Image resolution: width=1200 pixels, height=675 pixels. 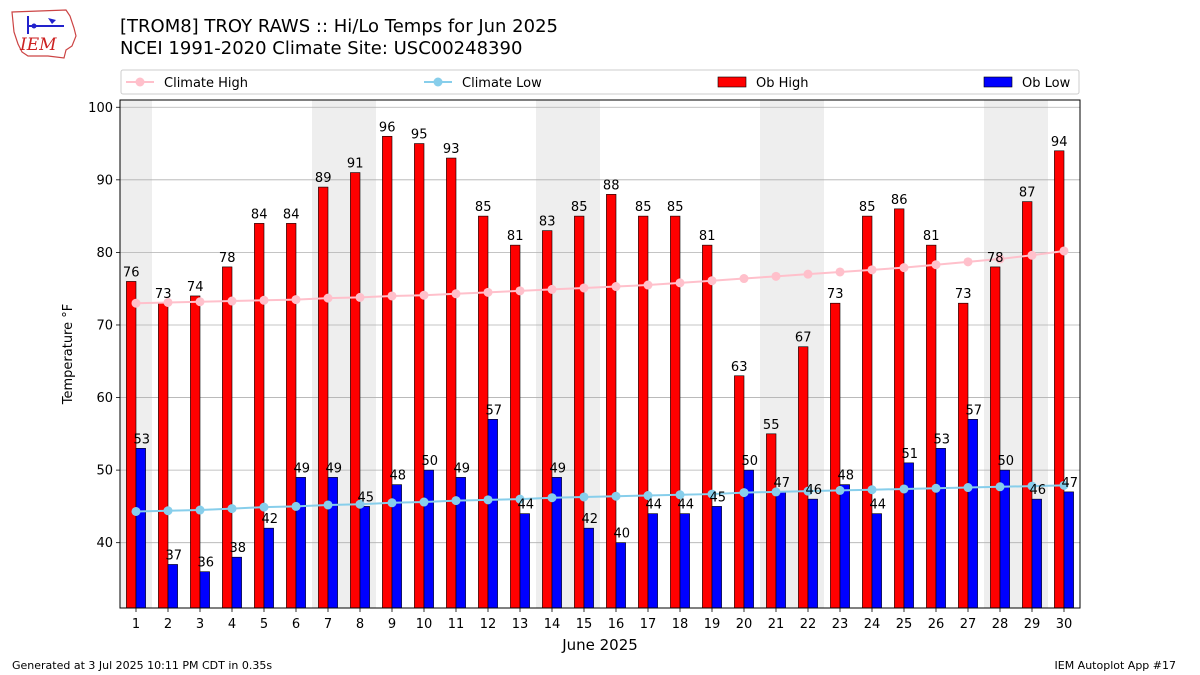 I want to click on x-tick-label: 22, so click(x=808, y=624).